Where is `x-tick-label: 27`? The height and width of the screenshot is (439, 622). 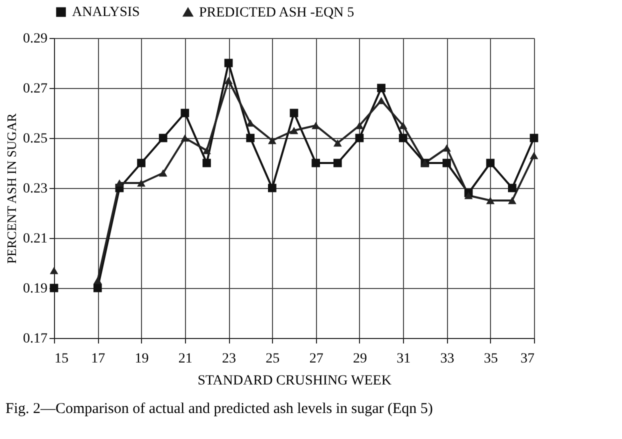
x-tick-label: 27 is located at coordinates (316, 359).